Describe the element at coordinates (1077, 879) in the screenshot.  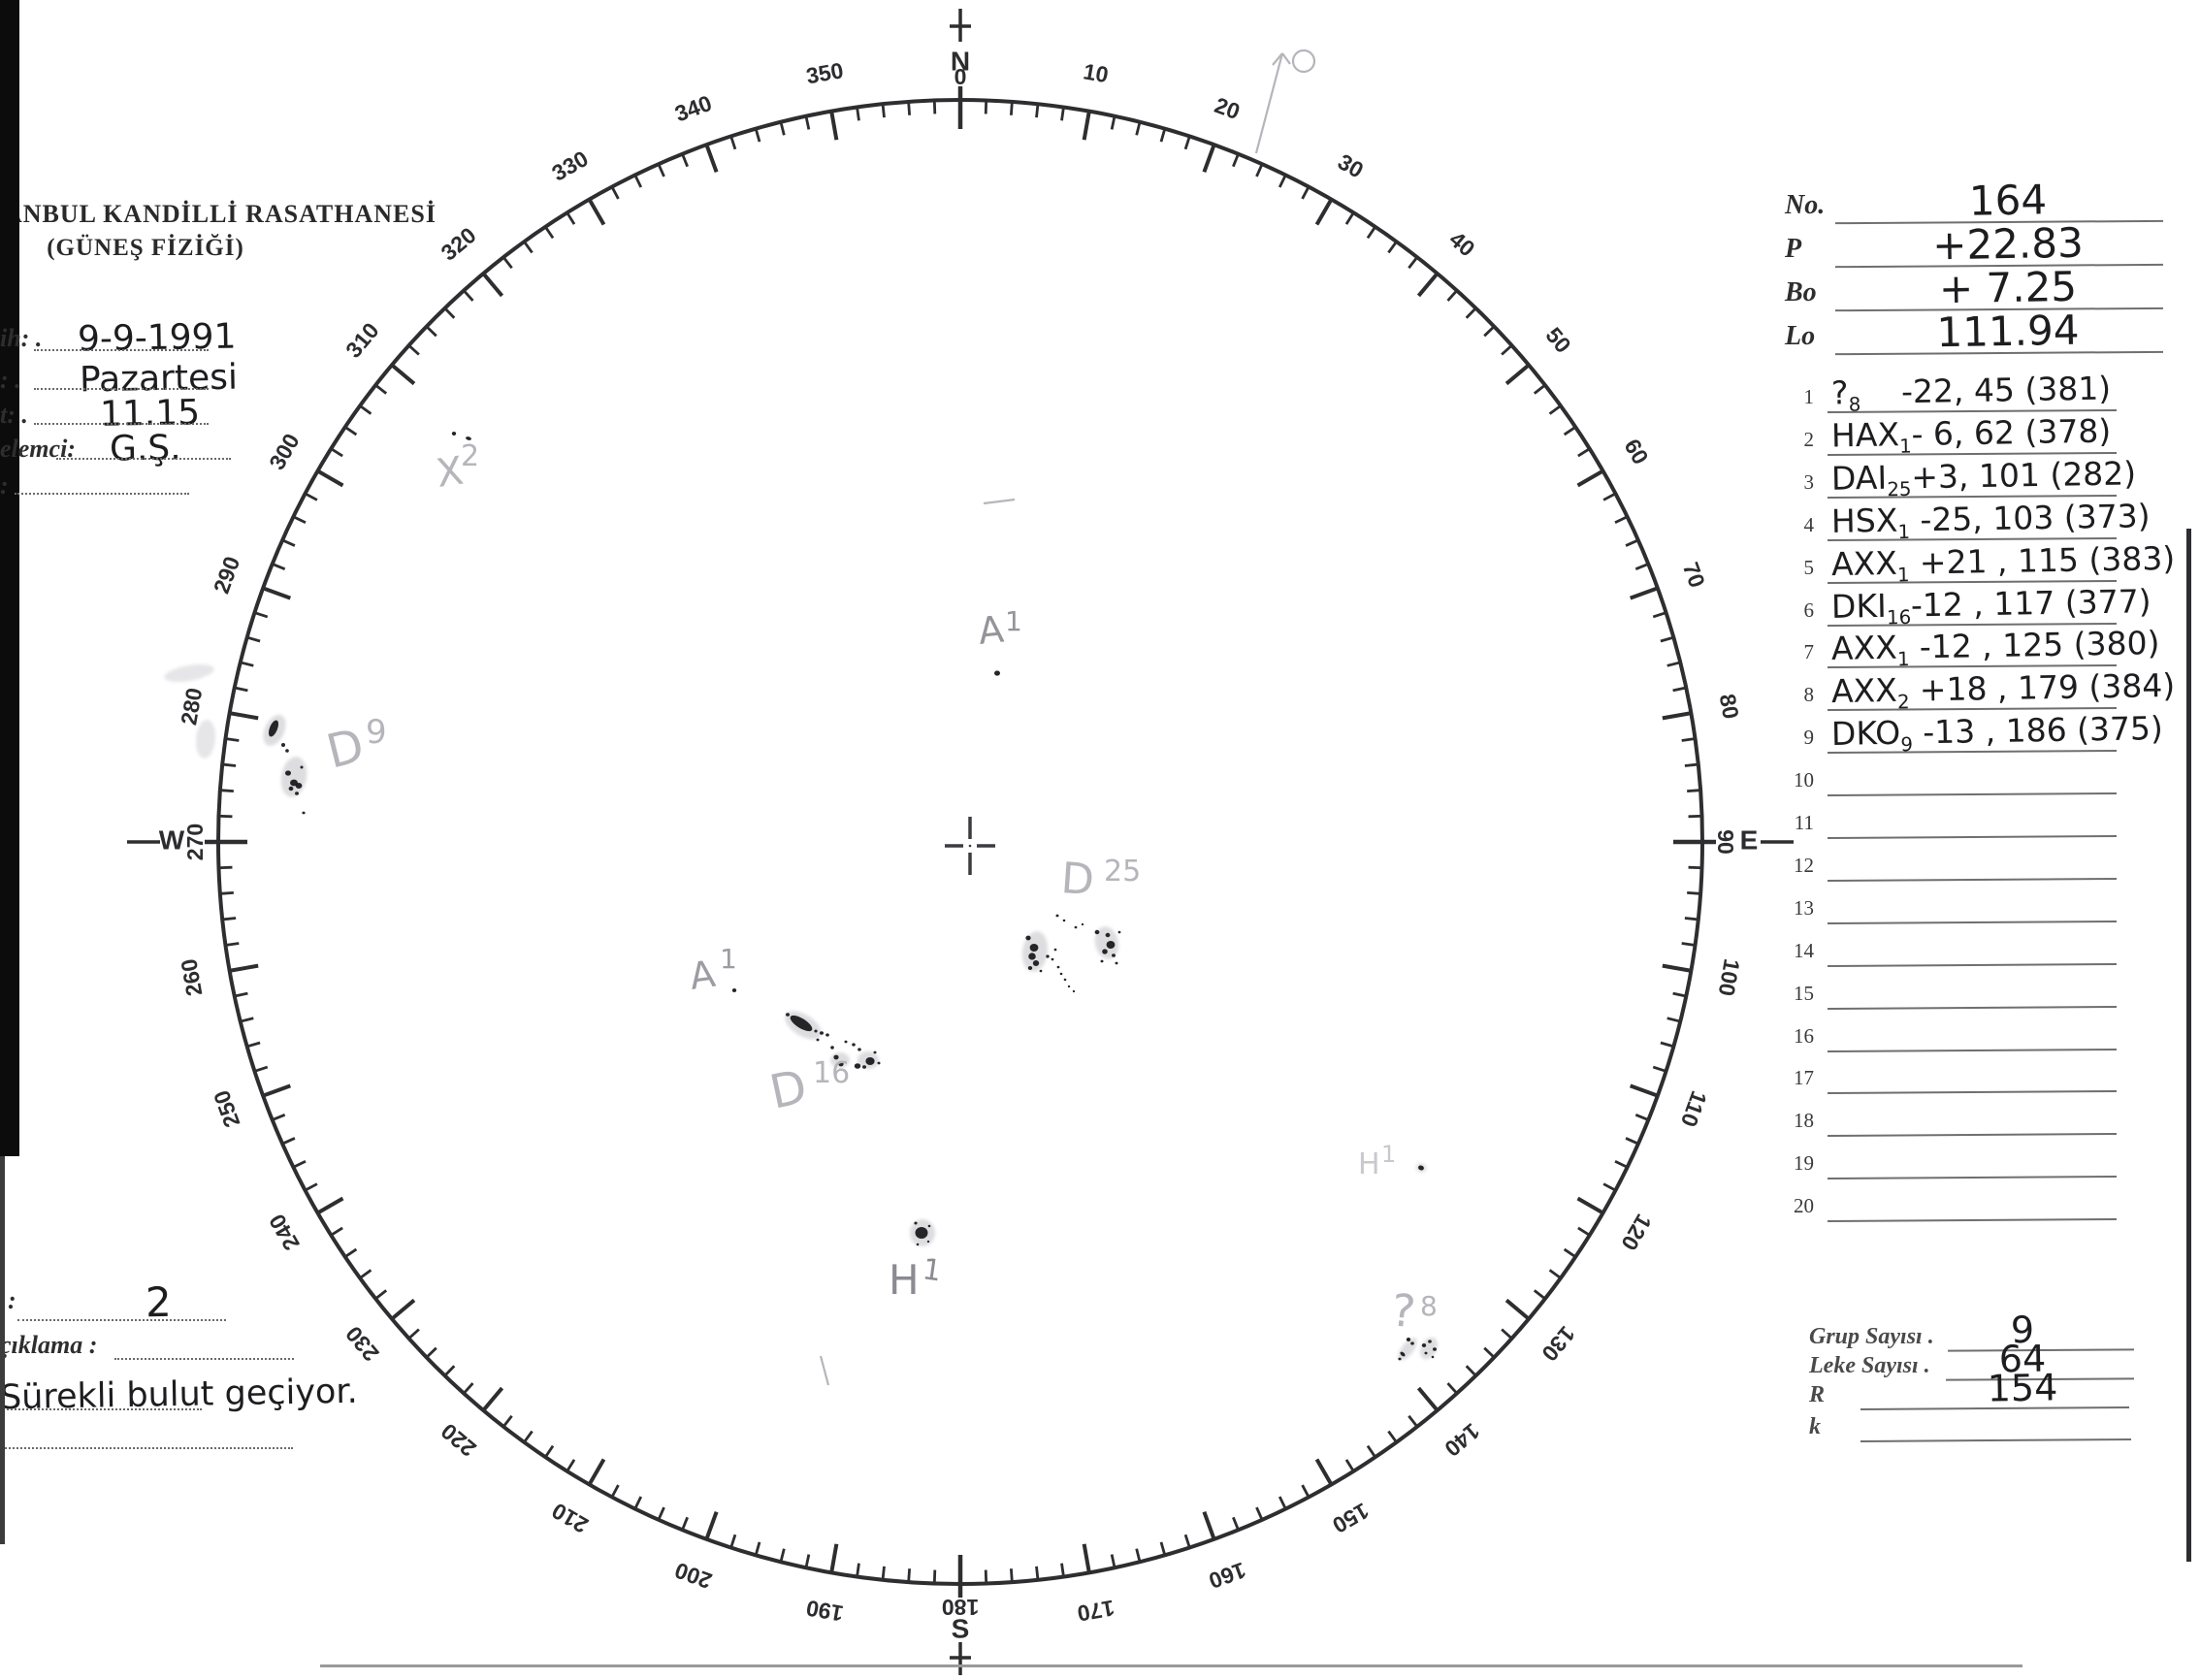
I see `sunspot-group-label-D25: D` at that location.